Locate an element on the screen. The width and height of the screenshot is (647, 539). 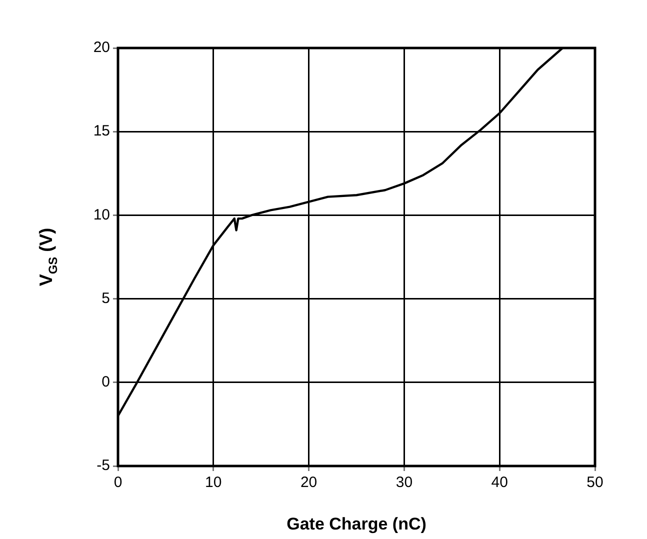
x-tick-label: 20 is located at coordinates (309, 483).